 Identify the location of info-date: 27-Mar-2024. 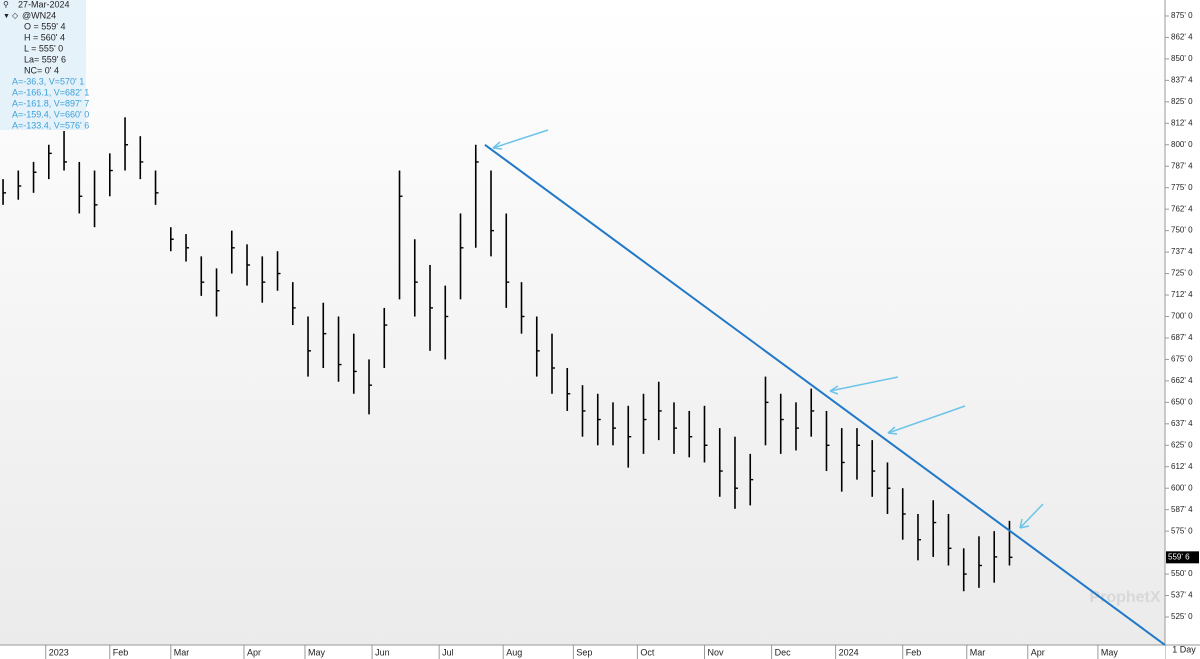
(44, 4).